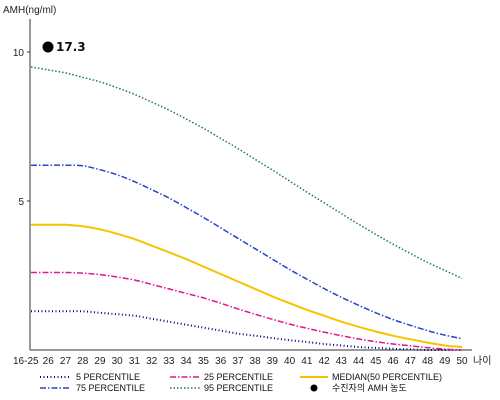  What do you see at coordinates (26, 361) in the screenshot?
I see `x-tick-label: 16-25` at bounding box center [26, 361].